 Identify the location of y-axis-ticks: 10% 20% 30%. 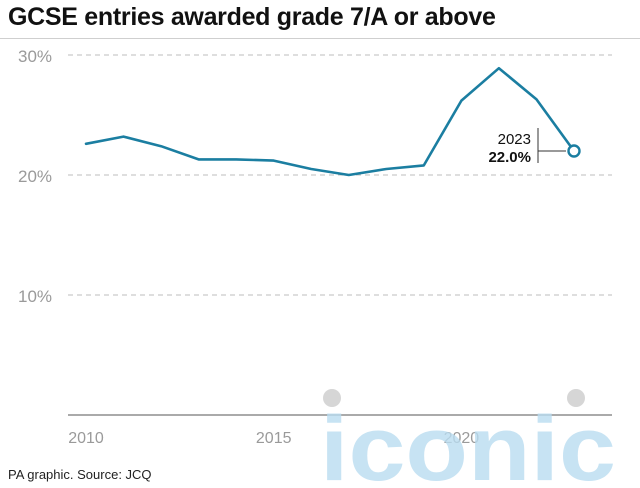
(35, 176).